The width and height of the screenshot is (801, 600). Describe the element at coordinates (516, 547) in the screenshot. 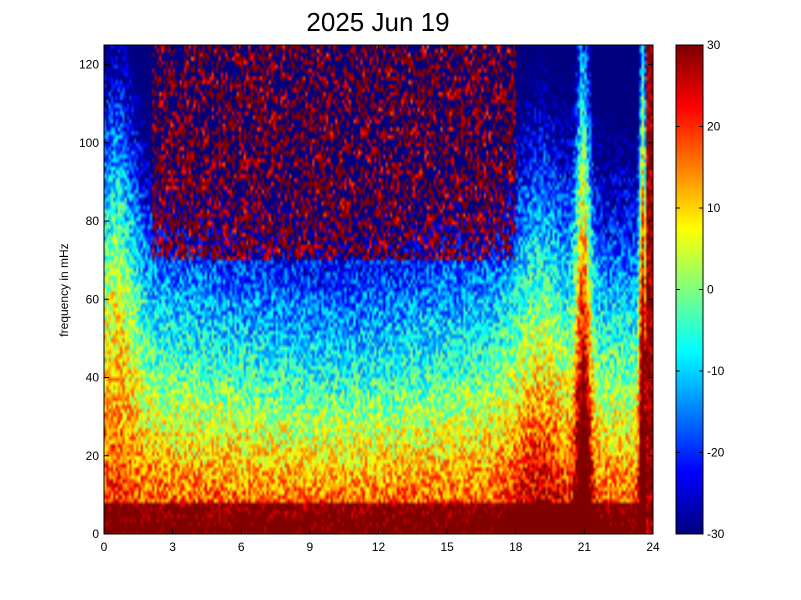

I see `x-tick-label: 18` at that location.